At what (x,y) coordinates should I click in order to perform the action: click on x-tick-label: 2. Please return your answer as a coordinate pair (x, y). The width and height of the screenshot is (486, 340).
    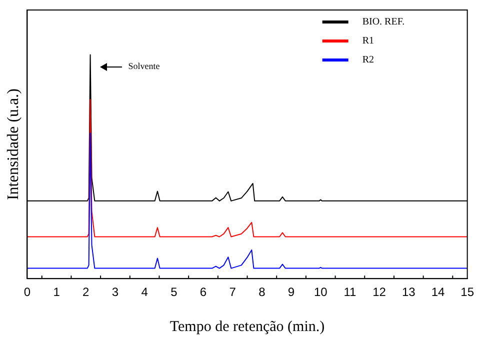
    Looking at the image, I should click on (86, 292).